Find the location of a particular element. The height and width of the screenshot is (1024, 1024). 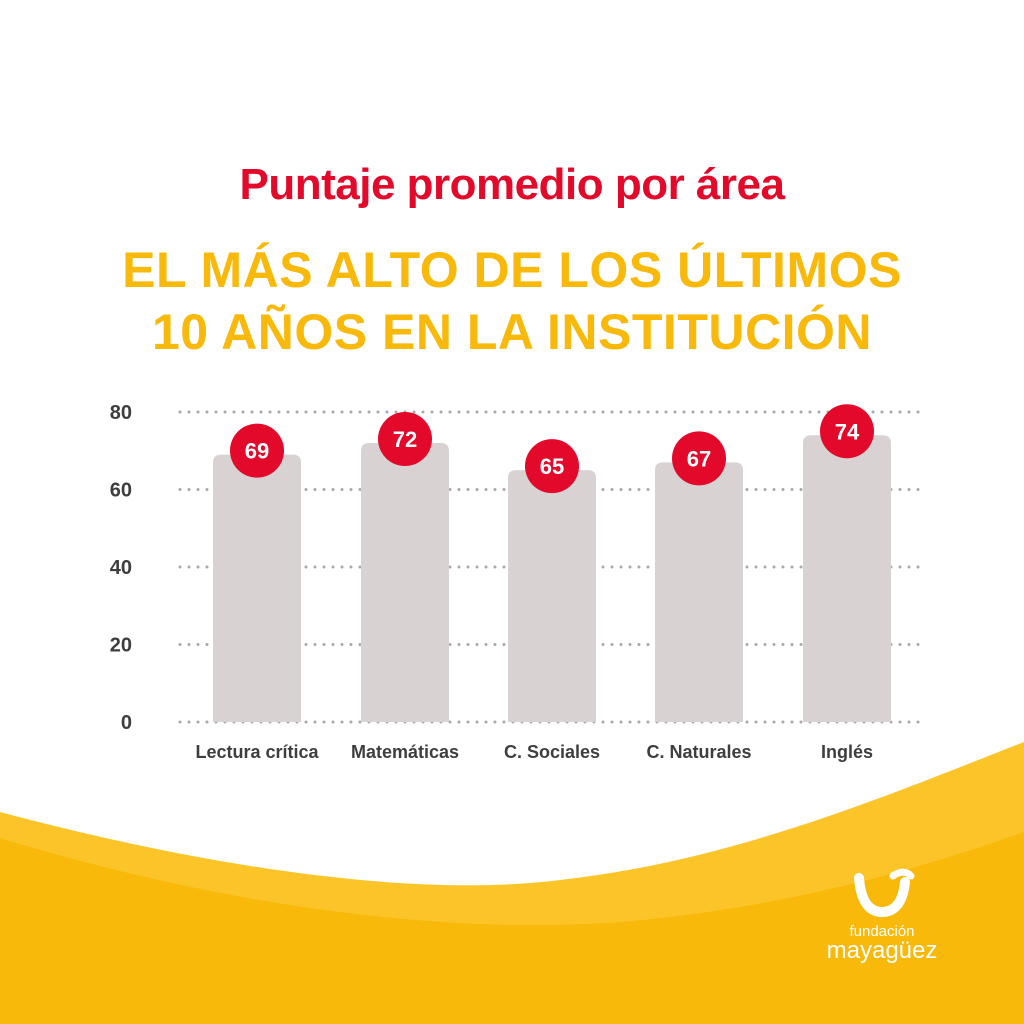

data-label: 65 is located at coordinates (552, 466).